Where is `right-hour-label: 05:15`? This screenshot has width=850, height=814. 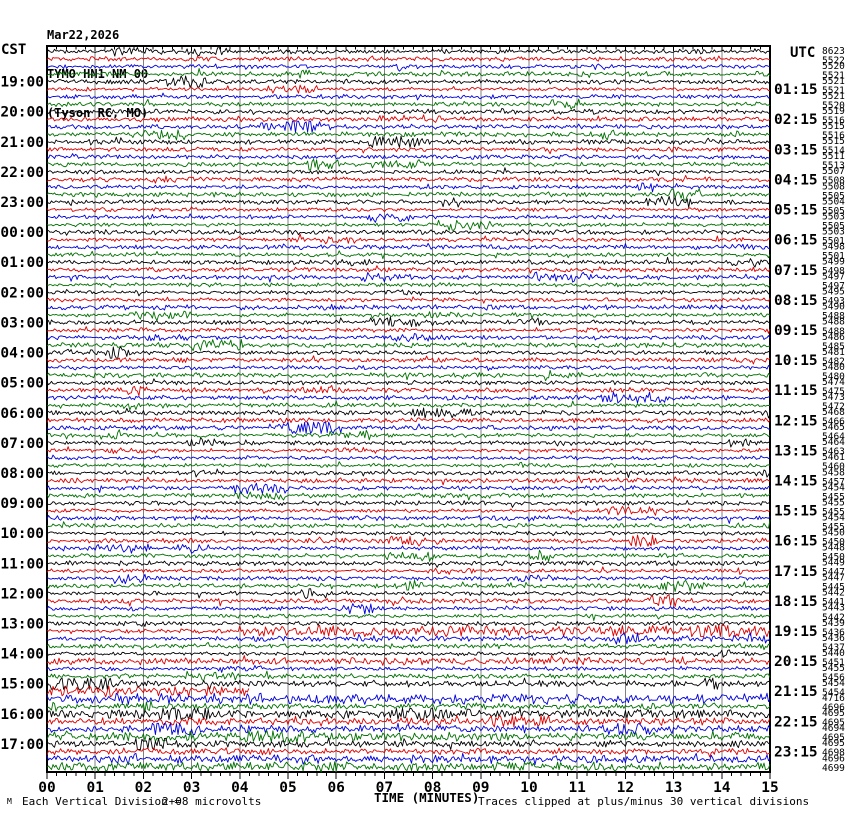
right-hour-label: 05:15 is located at coordinates (796, 211).